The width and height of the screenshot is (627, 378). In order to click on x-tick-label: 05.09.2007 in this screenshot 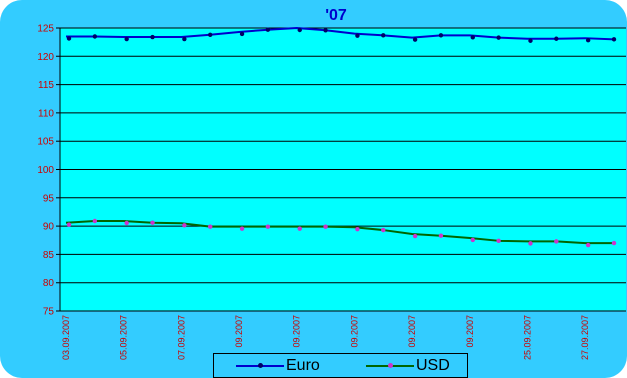, I will do `click(124, 337)`.